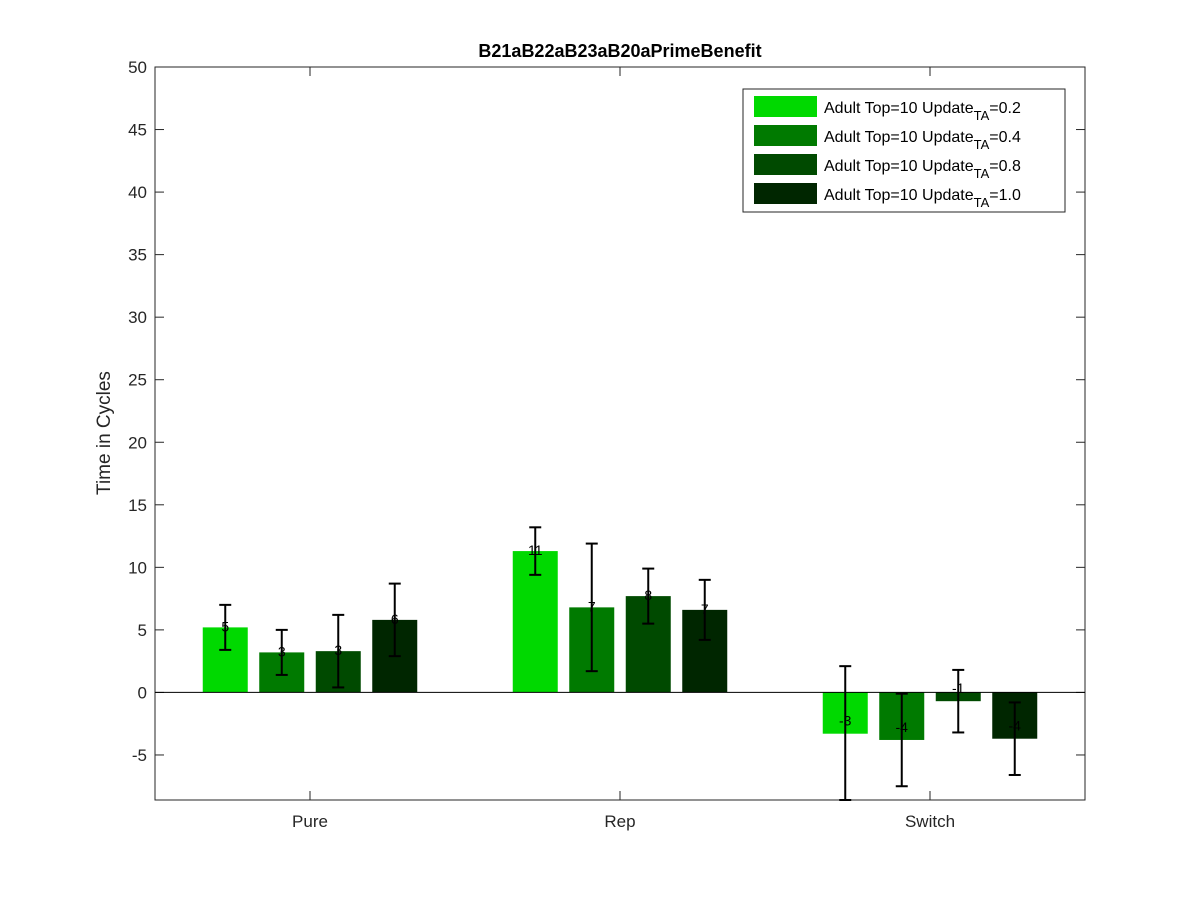 This screenshot has width=1200, height=900. Describe the element at coordinates (845, 721) in the screenshot. I see `data-label: -3` at that location.